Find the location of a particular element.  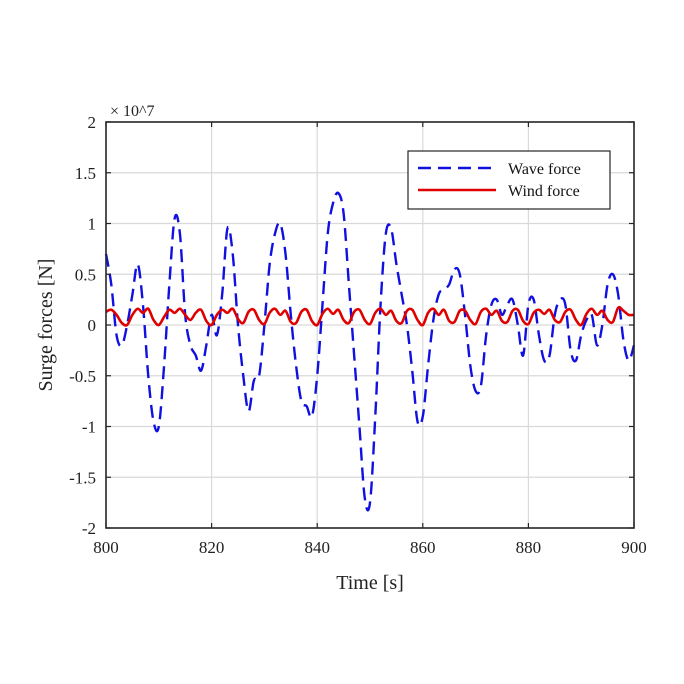

x-tick-label: 820 is located at coordinates (212, 547).